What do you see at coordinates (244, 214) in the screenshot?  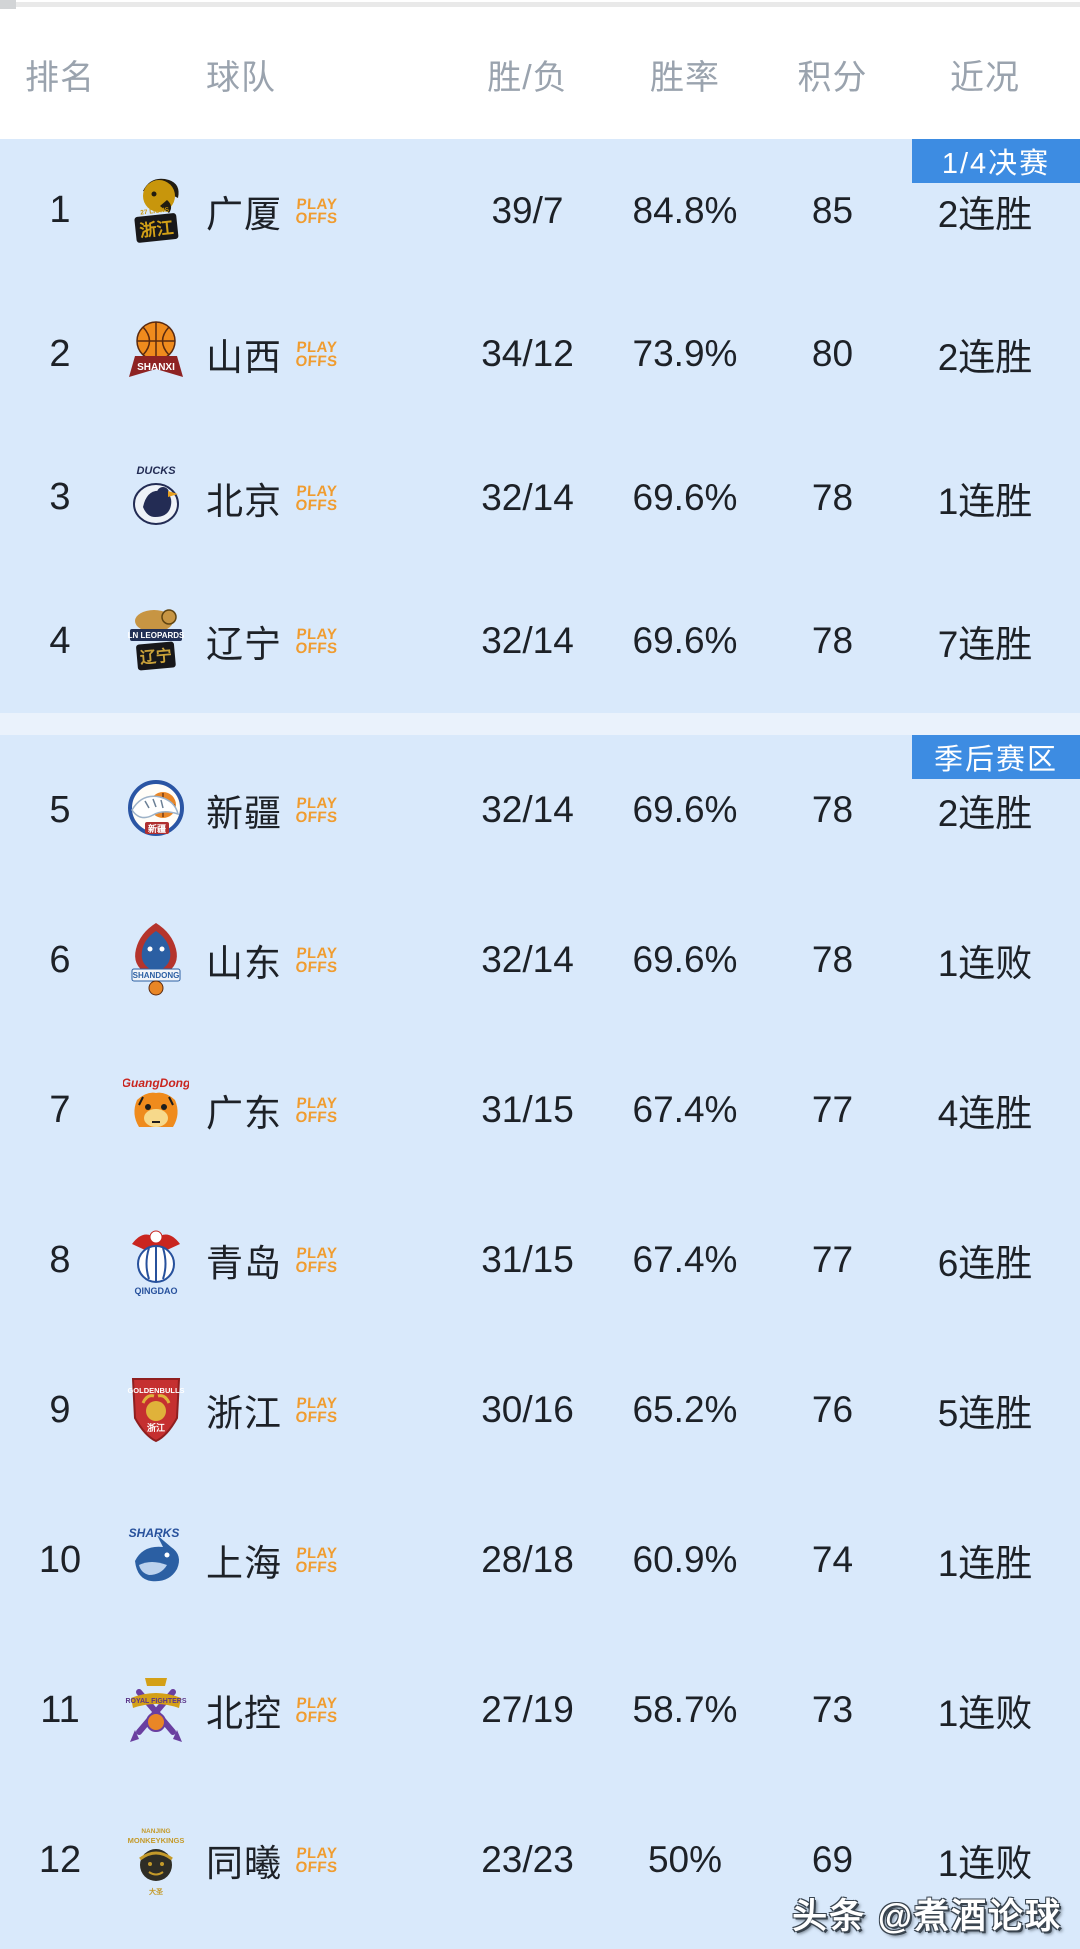 I see `team-name: 广厦` at bounding box center [244, 214].